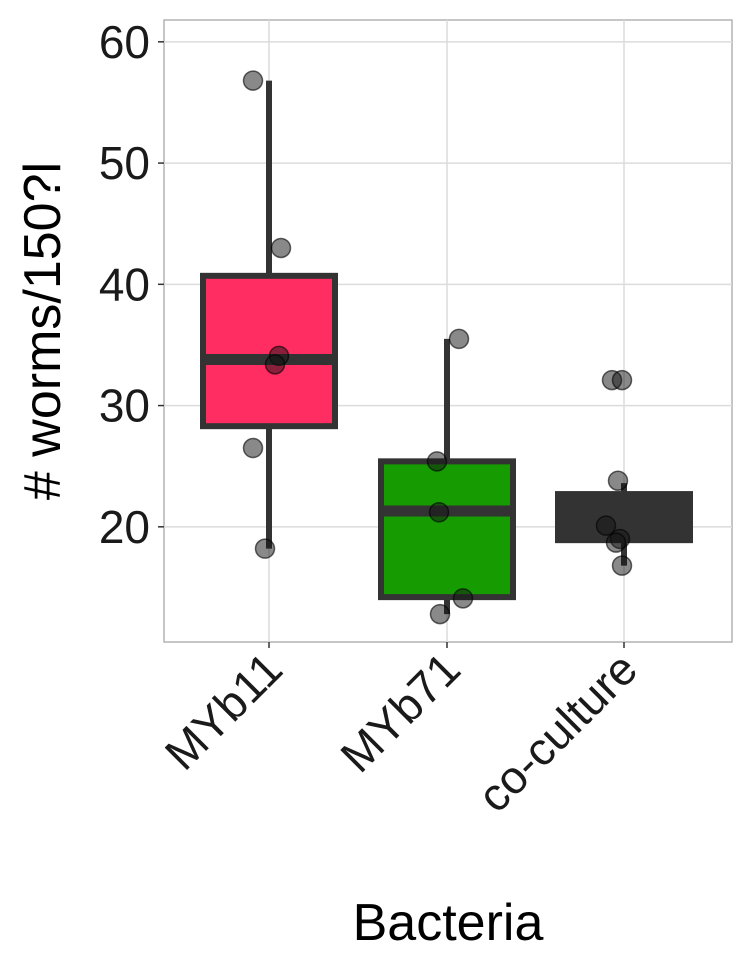 Image resolution: width=750 pixels, height=960 pixels. I want to click on y-tick-label: 50, so click(124, 163).